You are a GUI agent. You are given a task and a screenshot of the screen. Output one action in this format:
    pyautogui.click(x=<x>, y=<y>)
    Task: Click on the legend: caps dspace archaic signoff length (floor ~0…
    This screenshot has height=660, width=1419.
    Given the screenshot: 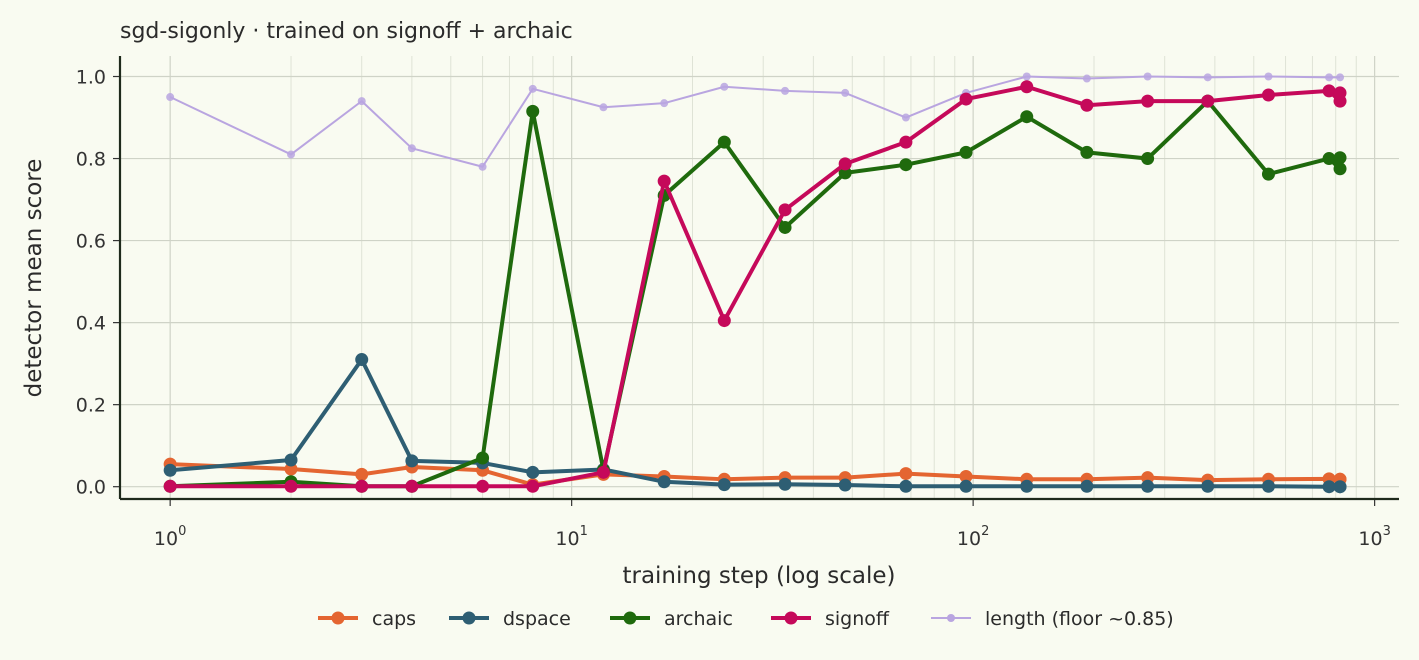 What is the action you would take?
    pyautogui.click(x=746, y=619)
    